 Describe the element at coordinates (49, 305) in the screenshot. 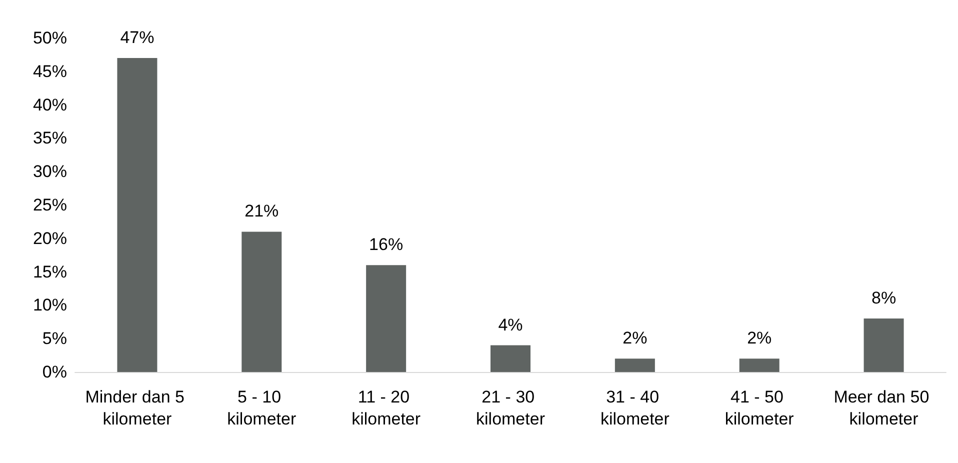

I see `y-tick-label: 10%` at that location.